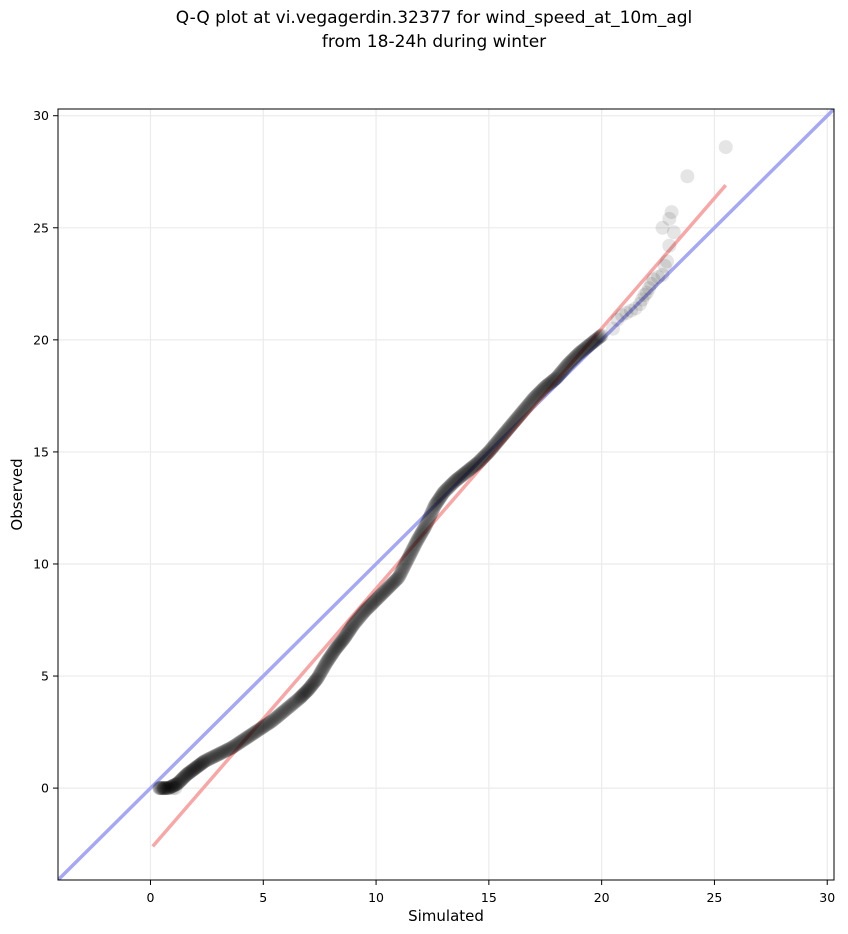  I want to click on y-tick-label: 5, so click(45, 676).